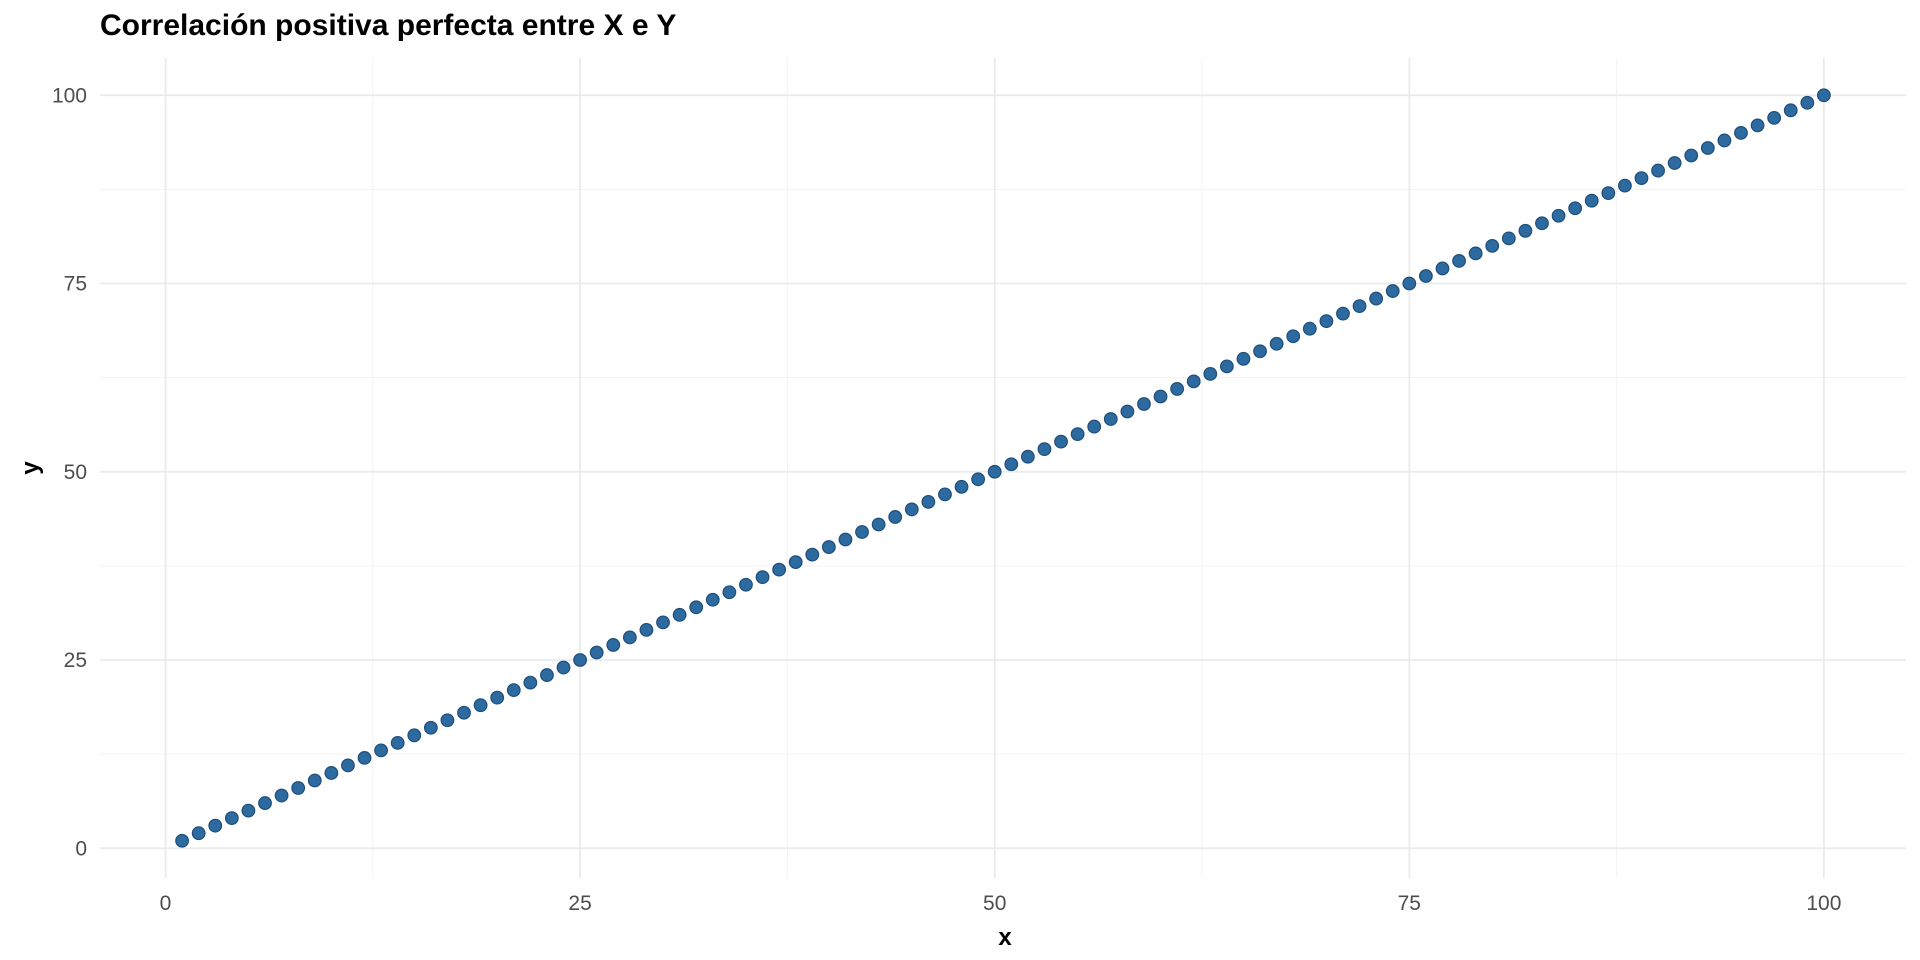 The image size is (1920, 960). What do you see at coordinates (30, 468) in the screenshot?
I see `y-axis-title: y` at bounding box center [30, 468].